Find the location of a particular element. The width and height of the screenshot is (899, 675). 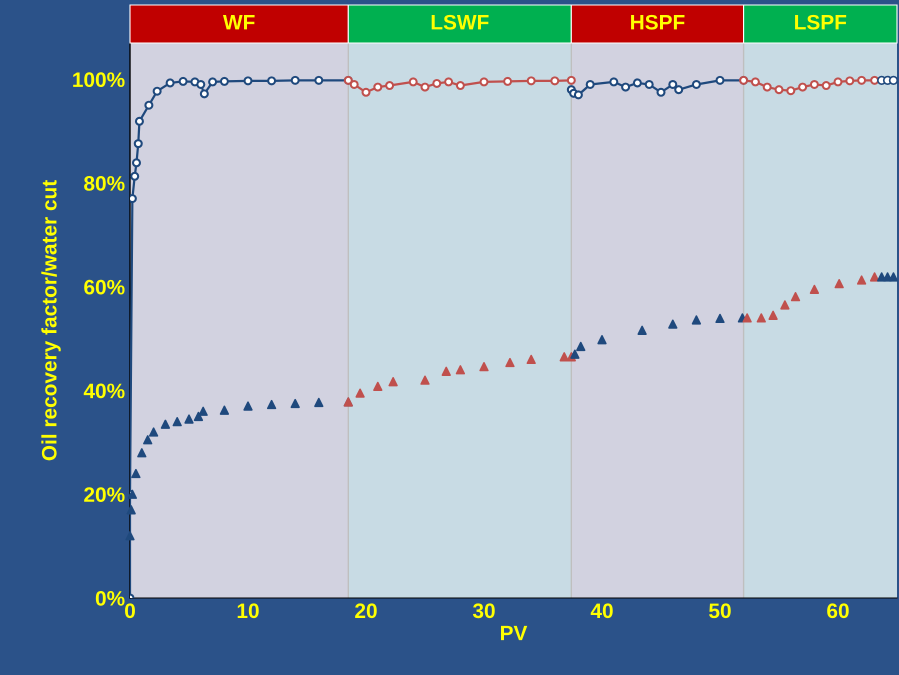

y-tick-label: 60% is located at coordinates (104, 287).